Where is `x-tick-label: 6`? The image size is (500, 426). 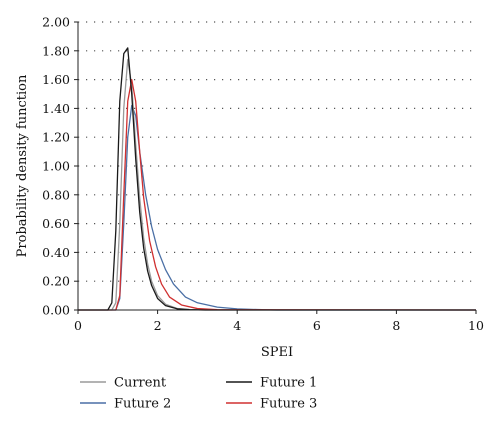
x-tick-label: 6 is located at coordinates (317, 325).